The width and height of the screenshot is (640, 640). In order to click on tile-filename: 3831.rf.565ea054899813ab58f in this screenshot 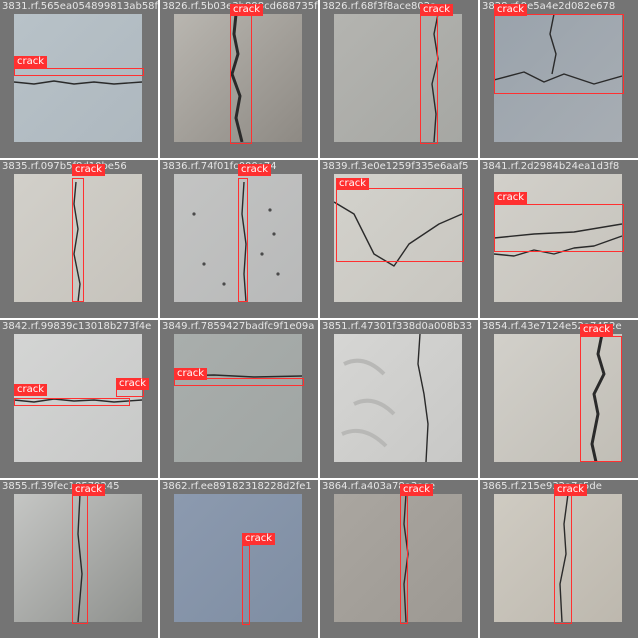, I will do `click(80, 6)`.